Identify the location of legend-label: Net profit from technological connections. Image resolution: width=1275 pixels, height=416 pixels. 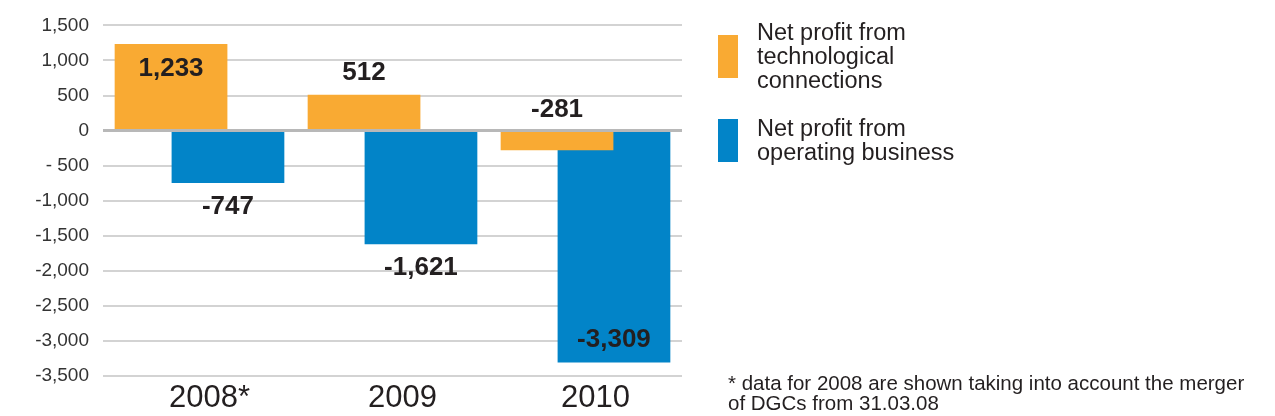
(832, 56).